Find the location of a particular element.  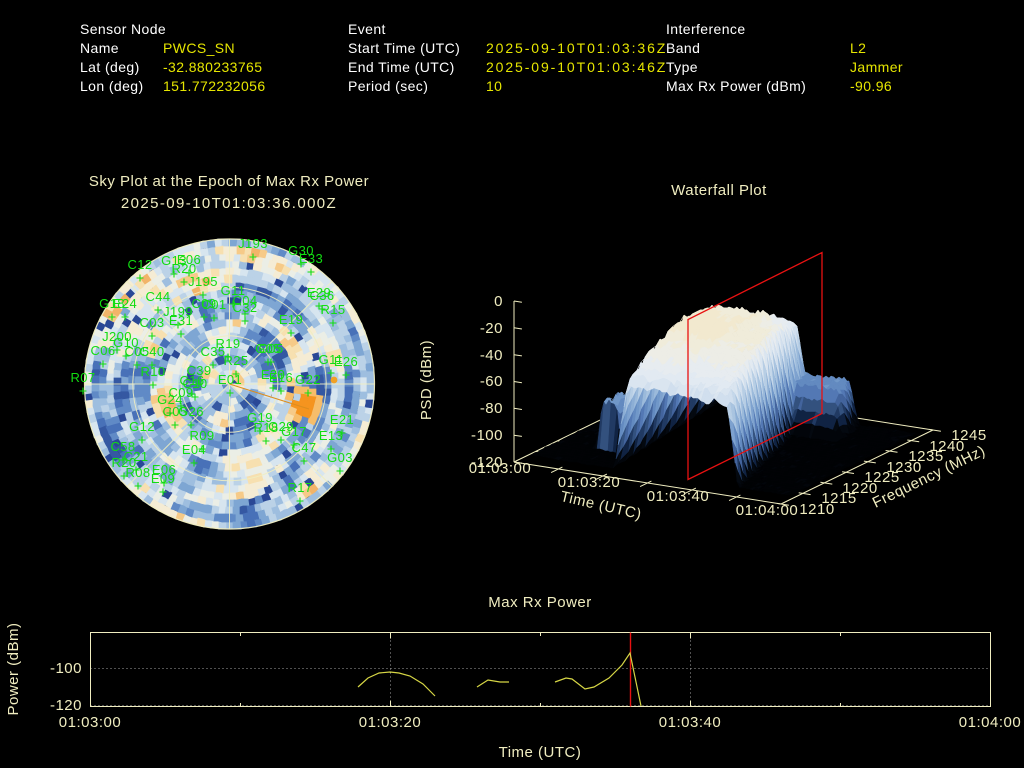

svg-text: C39 is located at coordinates (198, 370).